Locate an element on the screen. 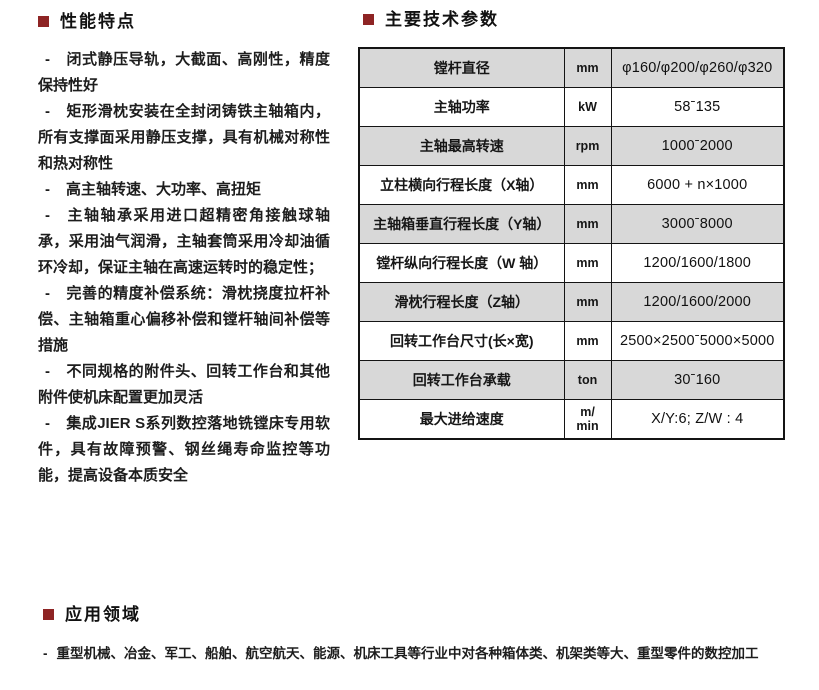 This screenshot has height=690, width=819. table-row: 立柱横向行程长度（X轴） mm 6000 + n×1000 is located at coordinates (571, 185).